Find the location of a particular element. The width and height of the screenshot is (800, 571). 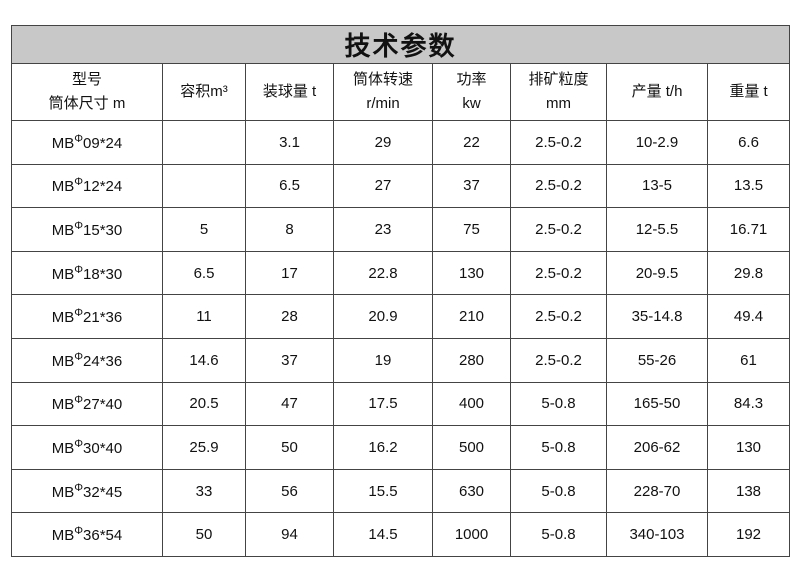

table-row: MBΦ21*36 11 28 20.9 210 2.5-0.2 35-14.8 49.4 is located at coordinates (401, 316).